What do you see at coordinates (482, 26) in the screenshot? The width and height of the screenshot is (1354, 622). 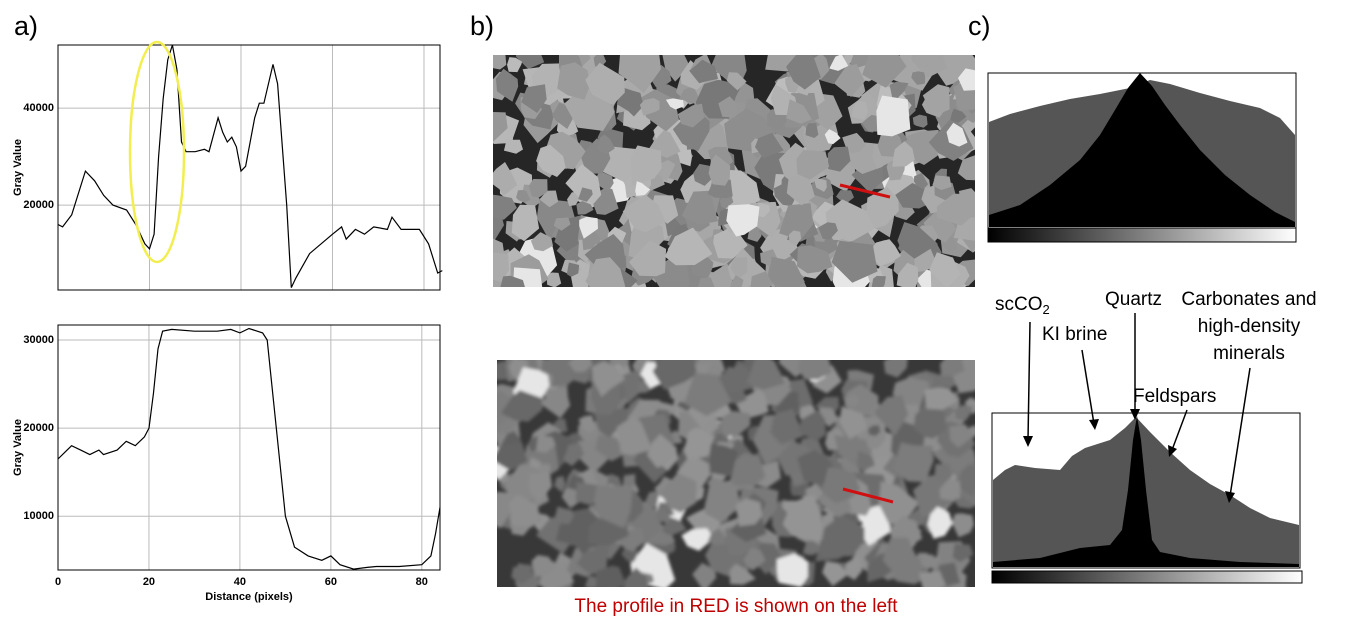 I see `panel-label: b)` at bounding box center [482, 26].